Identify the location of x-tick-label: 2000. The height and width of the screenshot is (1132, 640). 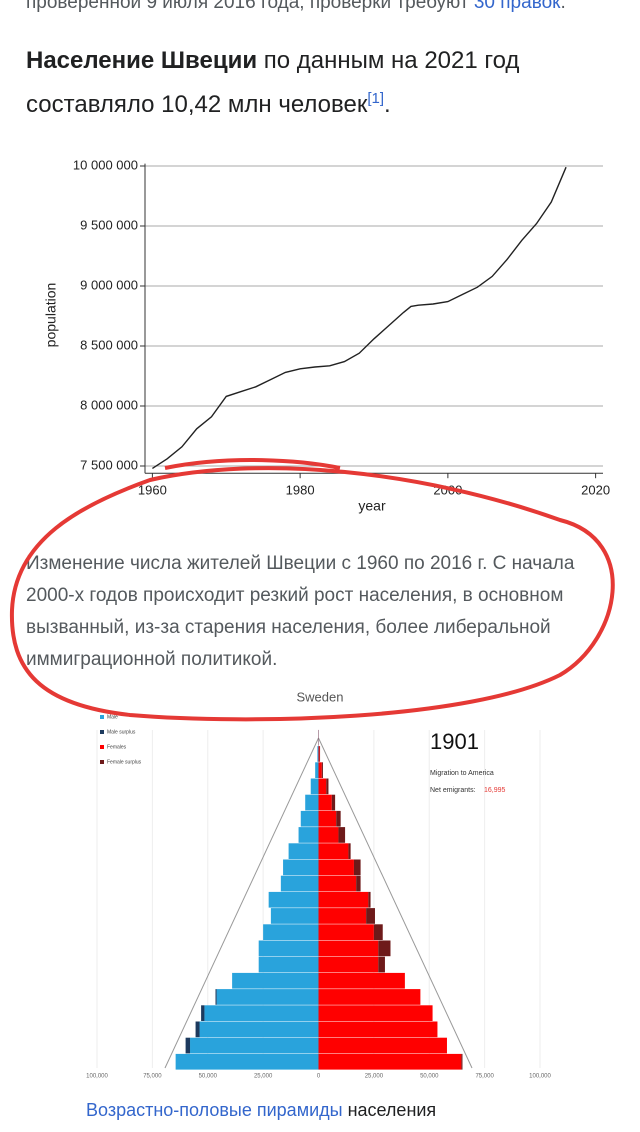
(447, 490).